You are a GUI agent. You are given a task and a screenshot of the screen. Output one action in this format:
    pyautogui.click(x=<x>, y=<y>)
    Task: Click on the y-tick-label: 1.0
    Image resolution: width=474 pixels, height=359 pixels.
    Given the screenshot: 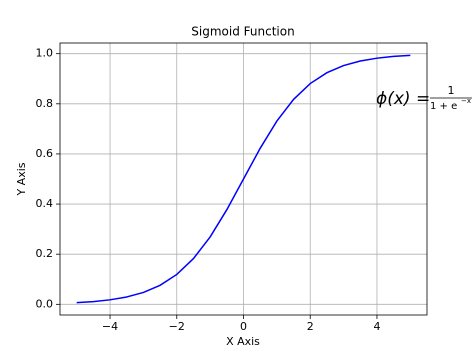 What is the action you would take?
    pyautogui.click(x=45, y=53)
    